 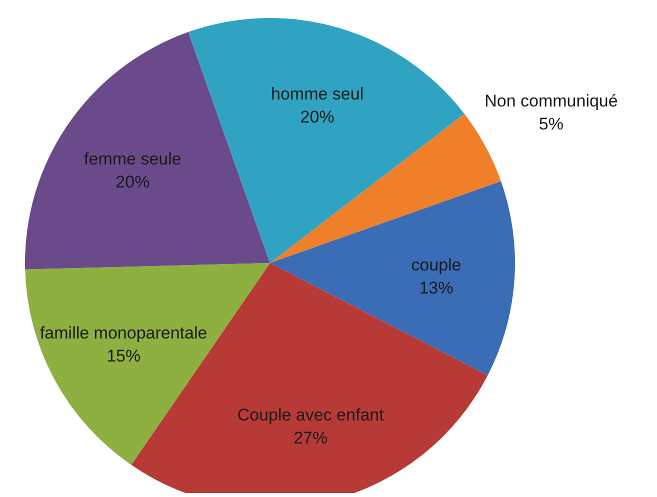 I want to click on data-label: 5%, so click(x=551, y=124).